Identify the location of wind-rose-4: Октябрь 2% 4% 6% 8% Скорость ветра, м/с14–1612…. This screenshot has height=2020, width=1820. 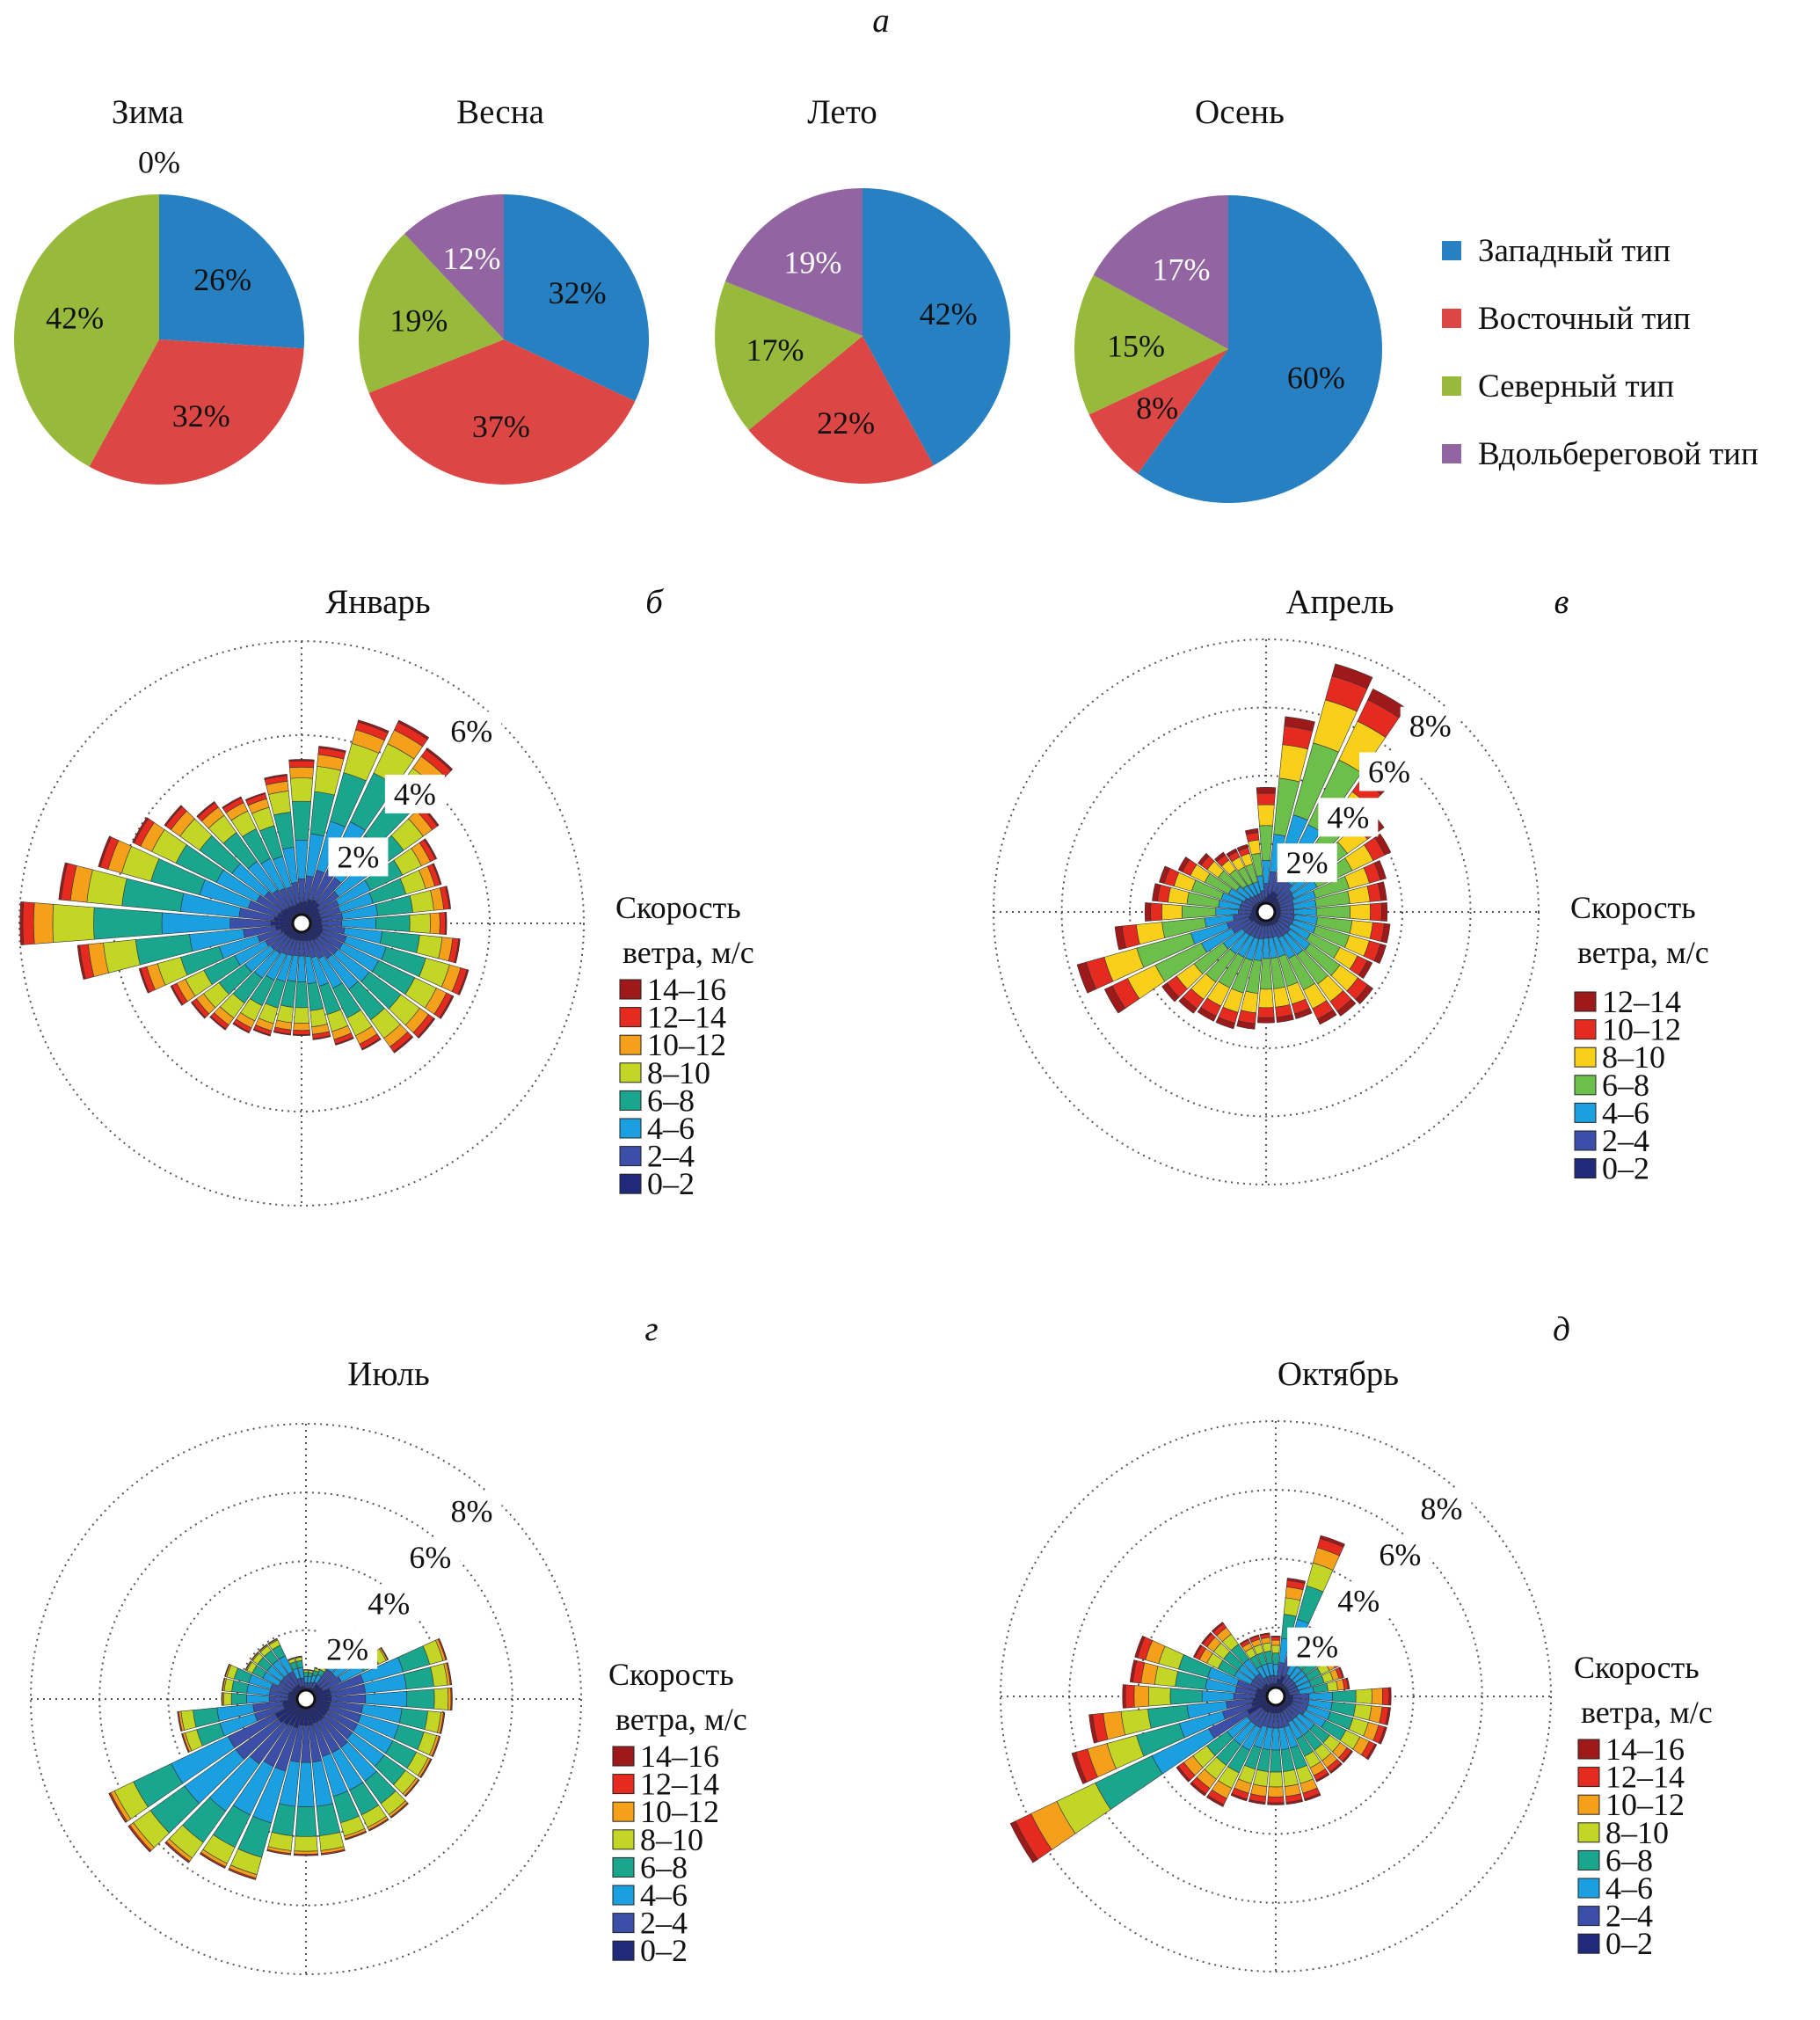
(1356, 1664).